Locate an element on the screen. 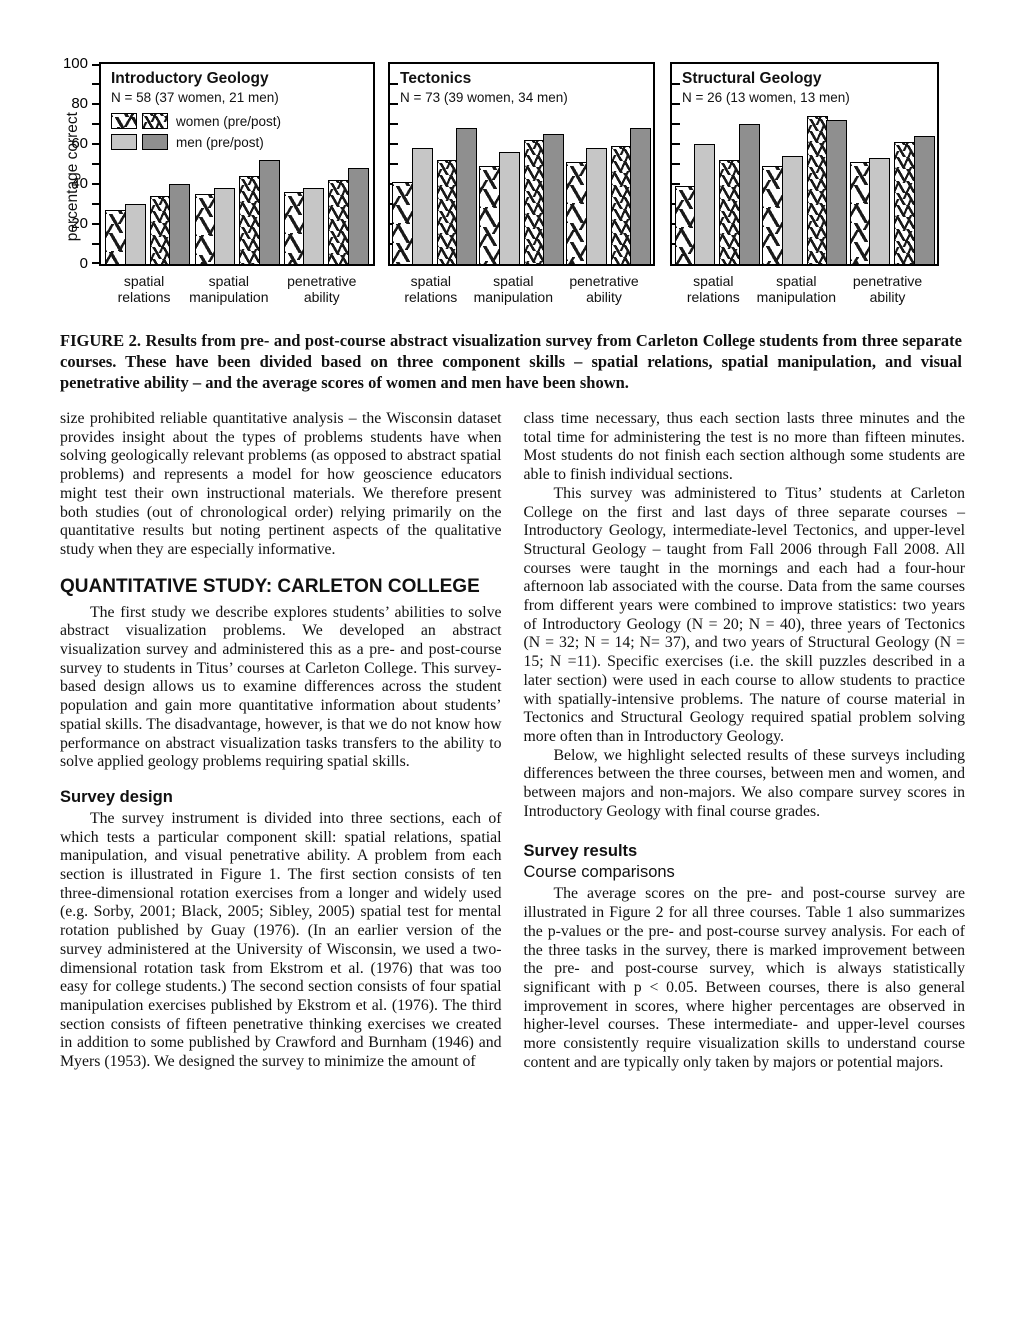  legend-swatch-pattern-dense is located at coordinates (155, 121).